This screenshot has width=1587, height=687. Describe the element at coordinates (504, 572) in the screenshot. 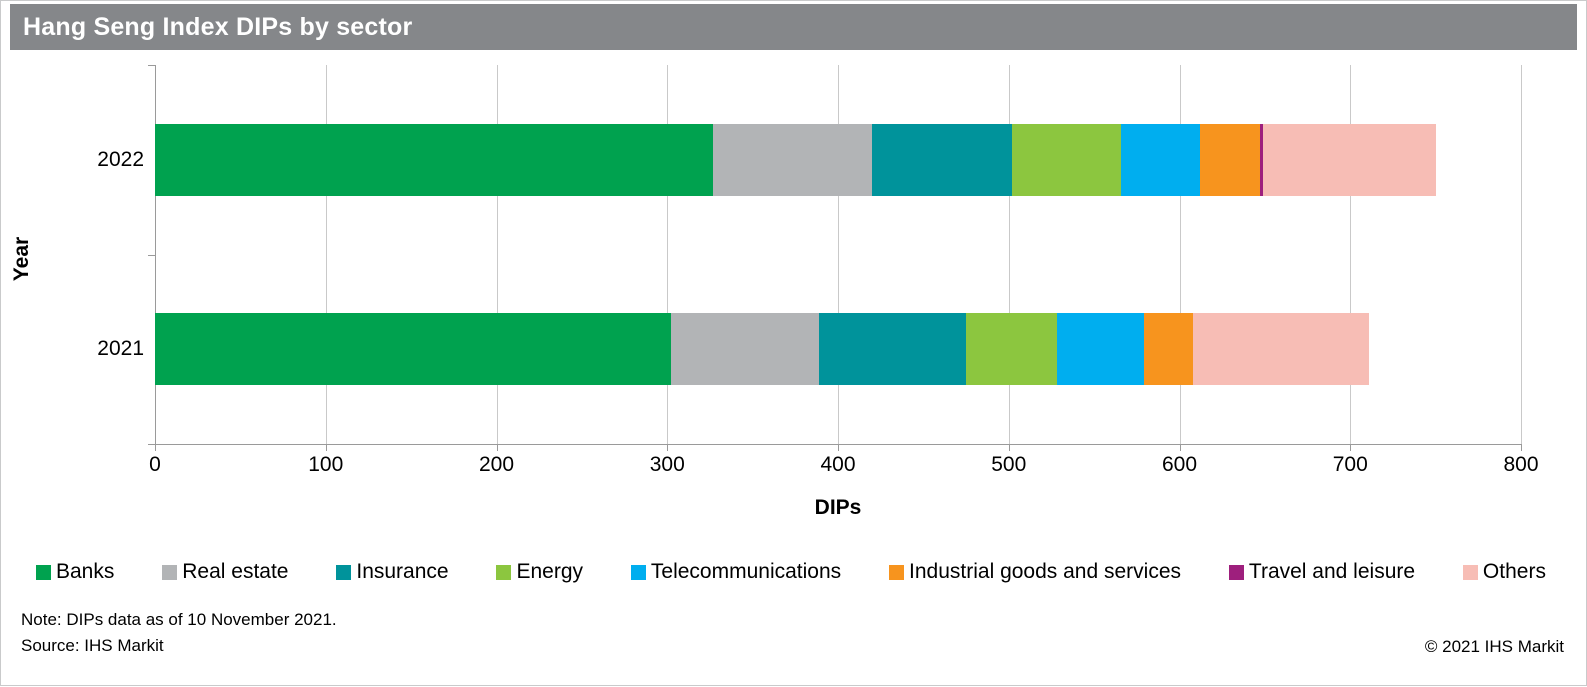

I see `legend-swatch-energy` at that location.